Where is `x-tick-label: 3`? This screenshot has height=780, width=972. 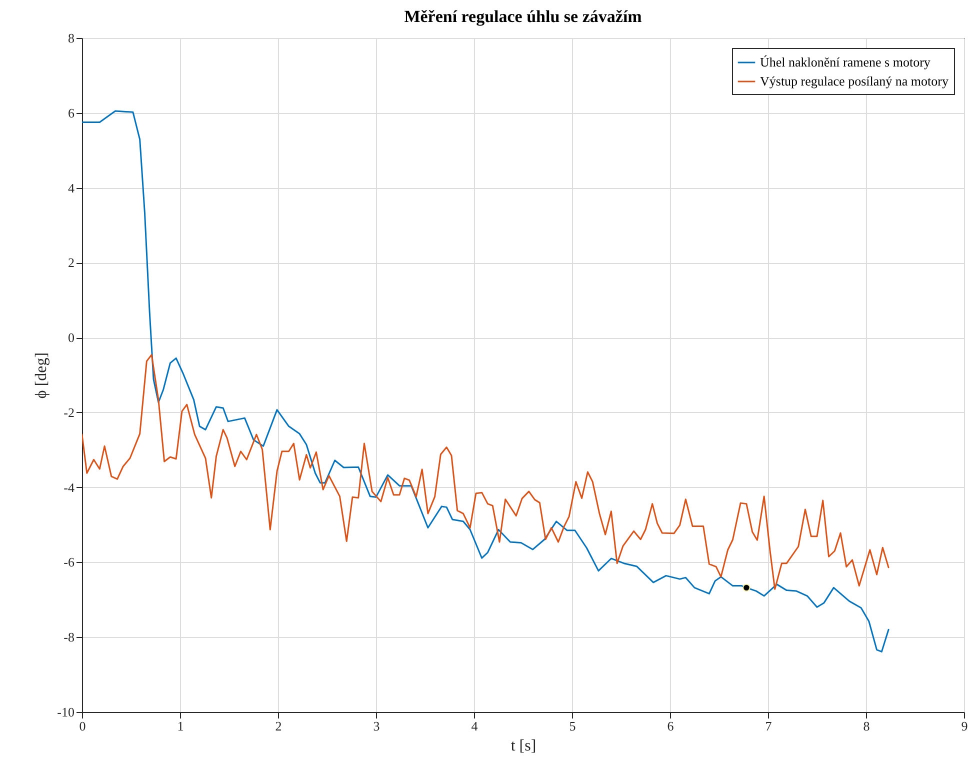 x-tick-label: 3 is located at coordinates (376, 726).